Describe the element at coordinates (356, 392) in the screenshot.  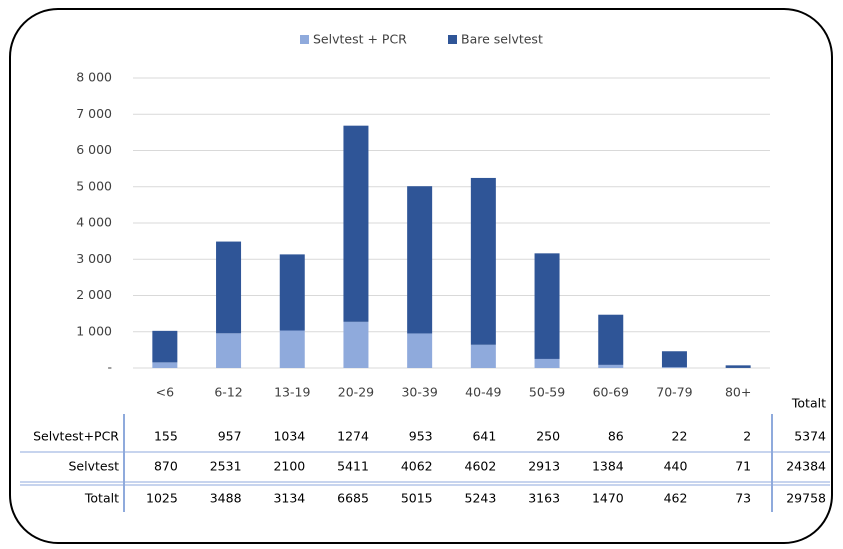
I see `x-tick-label: 20-29` at that location.